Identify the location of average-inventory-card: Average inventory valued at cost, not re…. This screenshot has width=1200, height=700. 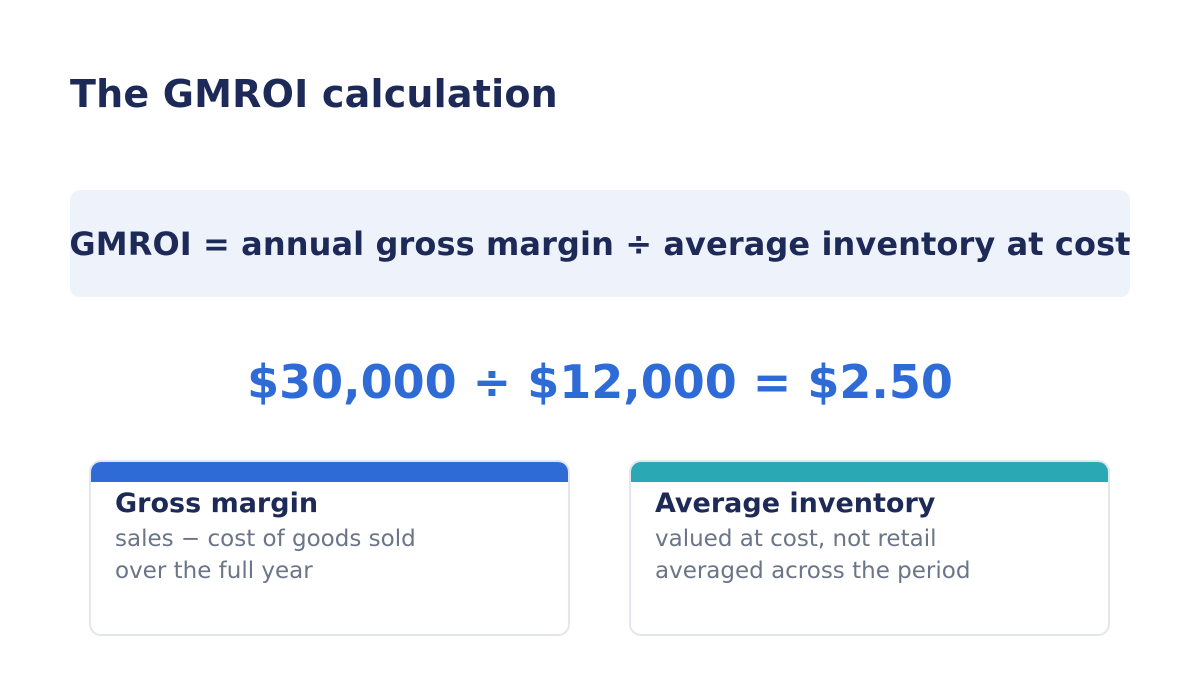
(869, 548).